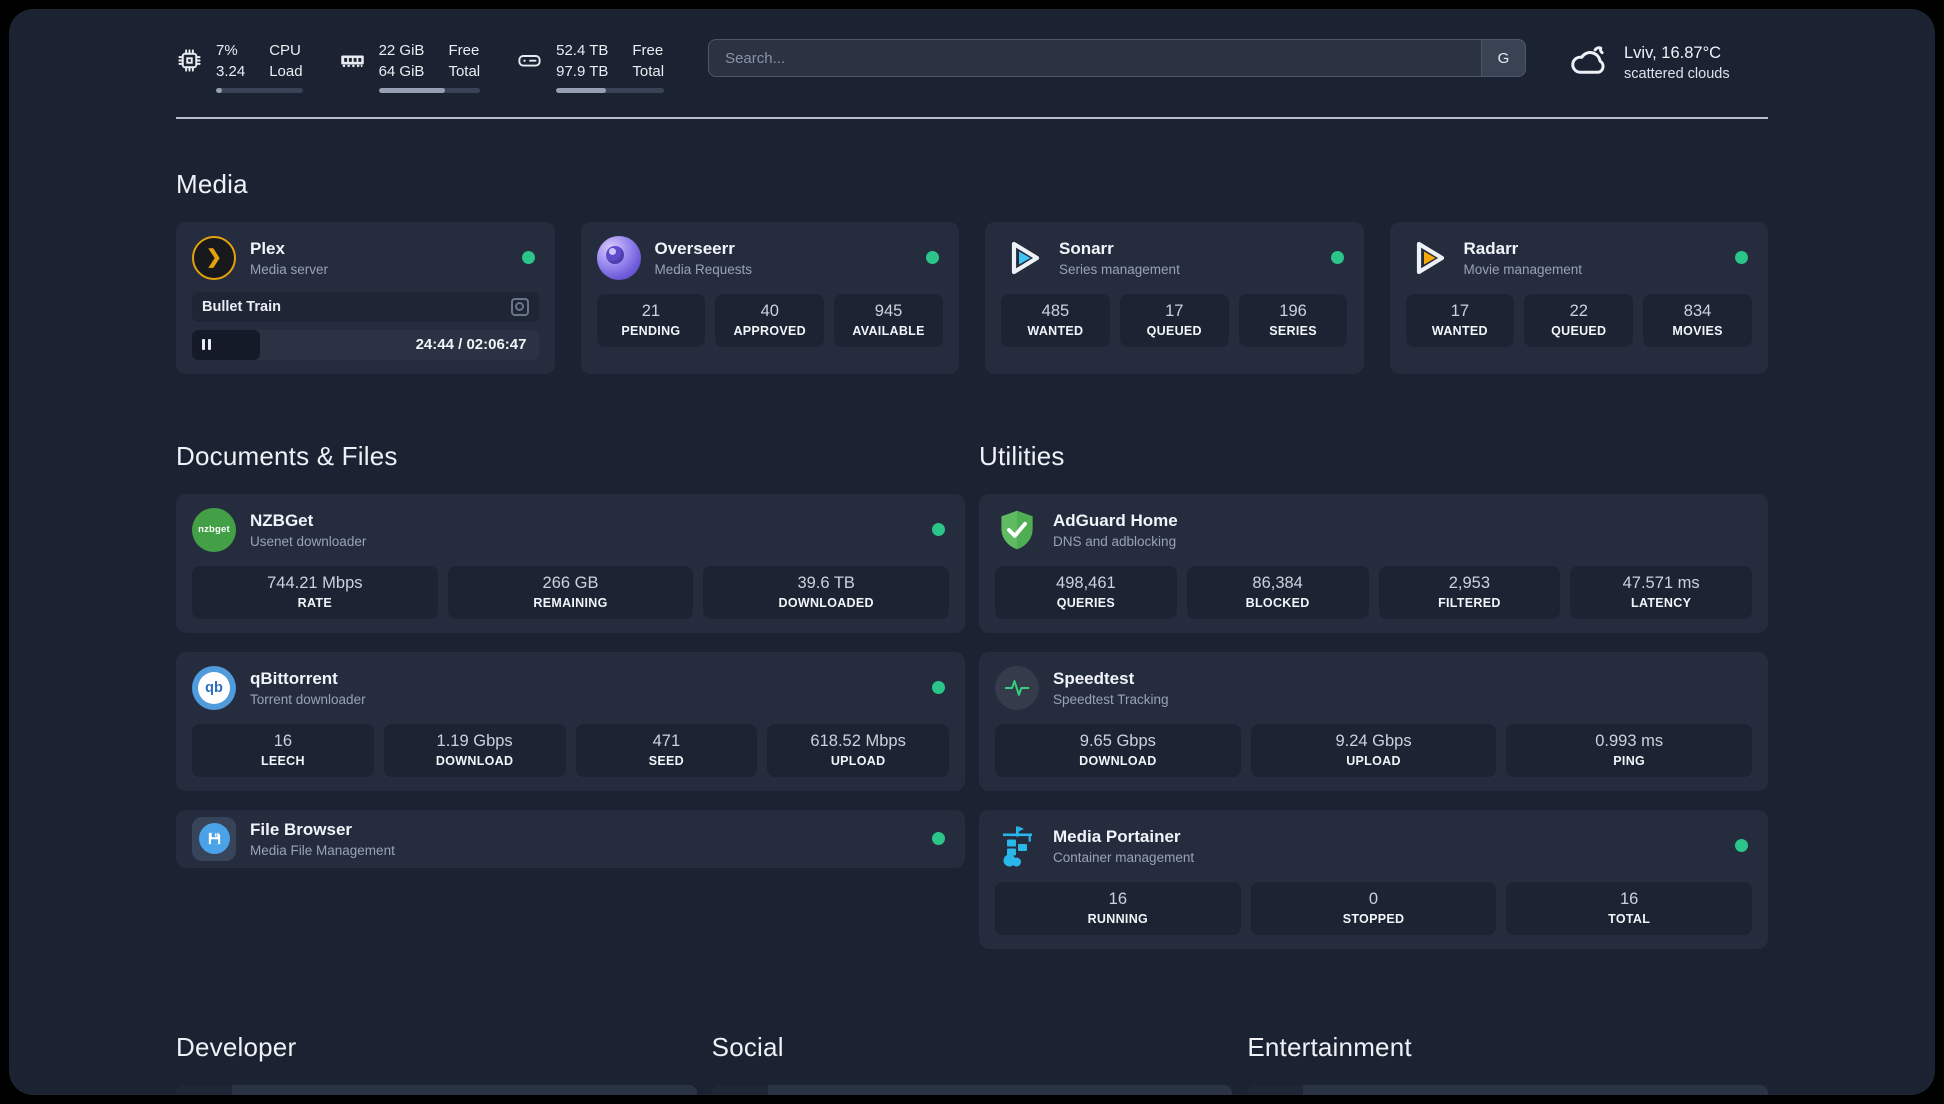 The height and width of the screenshot is (1104, 1944). I want to click on app-description: Movie management, so click(1523, 269).